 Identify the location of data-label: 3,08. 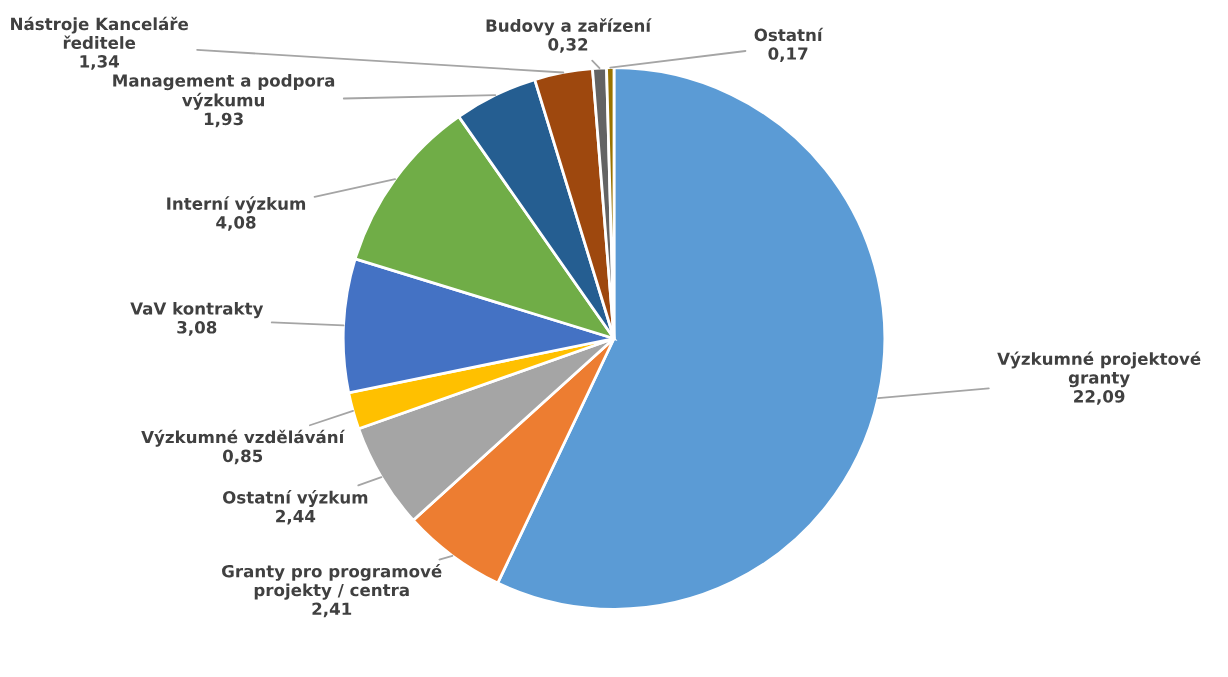
(197, 328).